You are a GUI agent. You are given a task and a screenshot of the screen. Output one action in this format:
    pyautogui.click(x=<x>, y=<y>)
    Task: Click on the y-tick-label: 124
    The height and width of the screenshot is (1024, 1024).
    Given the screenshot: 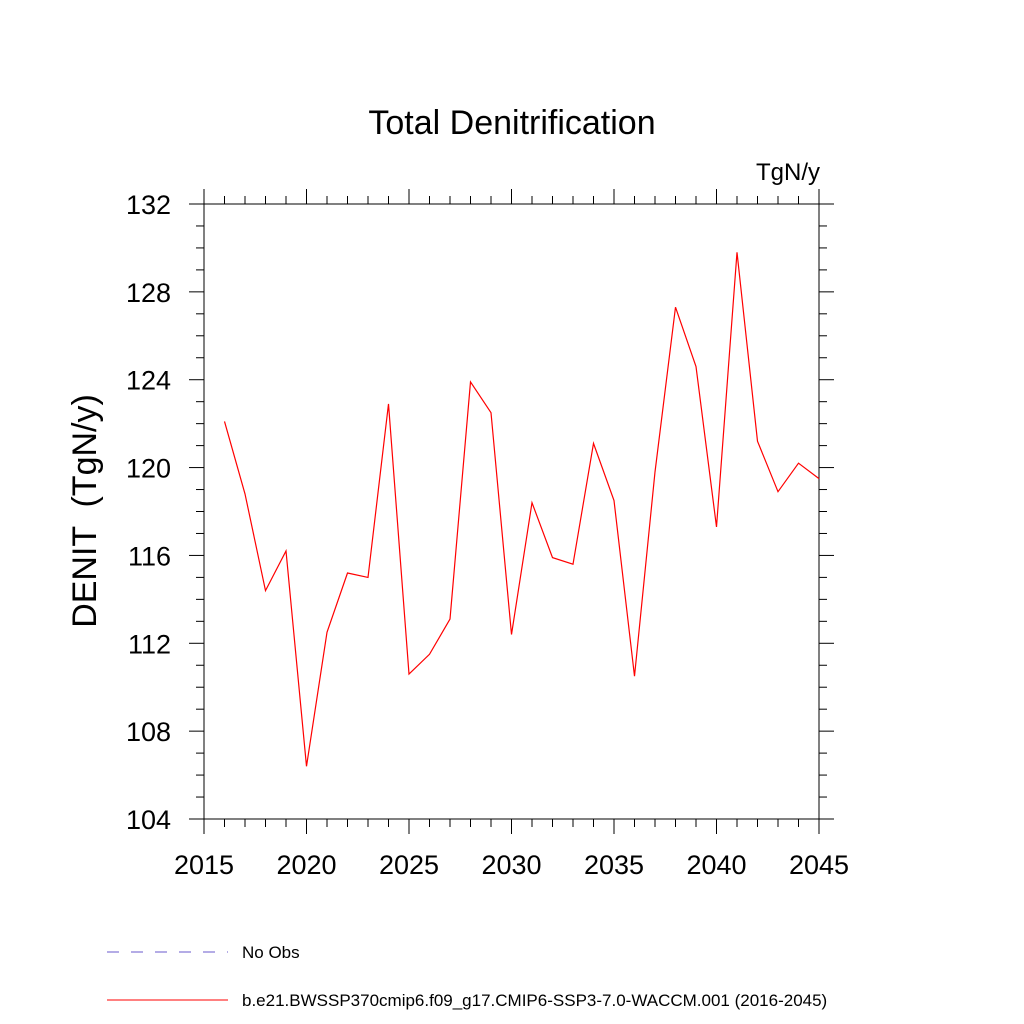 What is the action you would take?
    pyautogui.click(x=148, y=381)
    